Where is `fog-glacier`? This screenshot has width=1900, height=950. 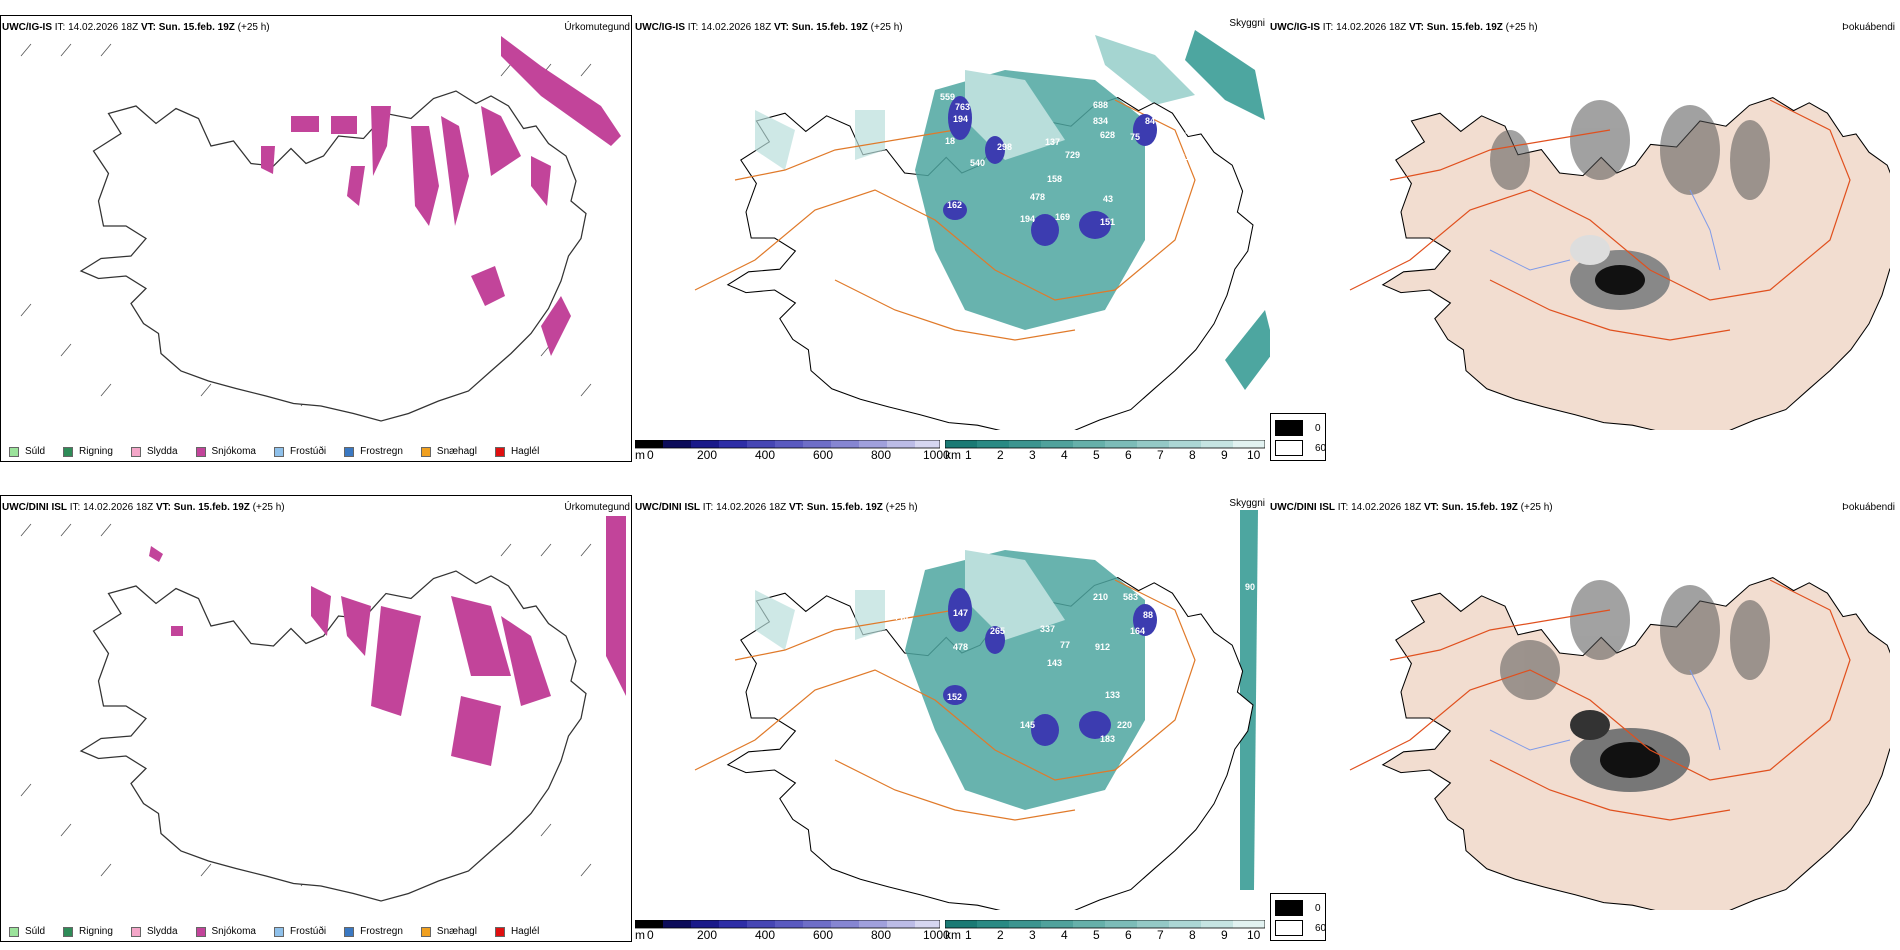
fog-glacier is located at coordinates (1620, 272).